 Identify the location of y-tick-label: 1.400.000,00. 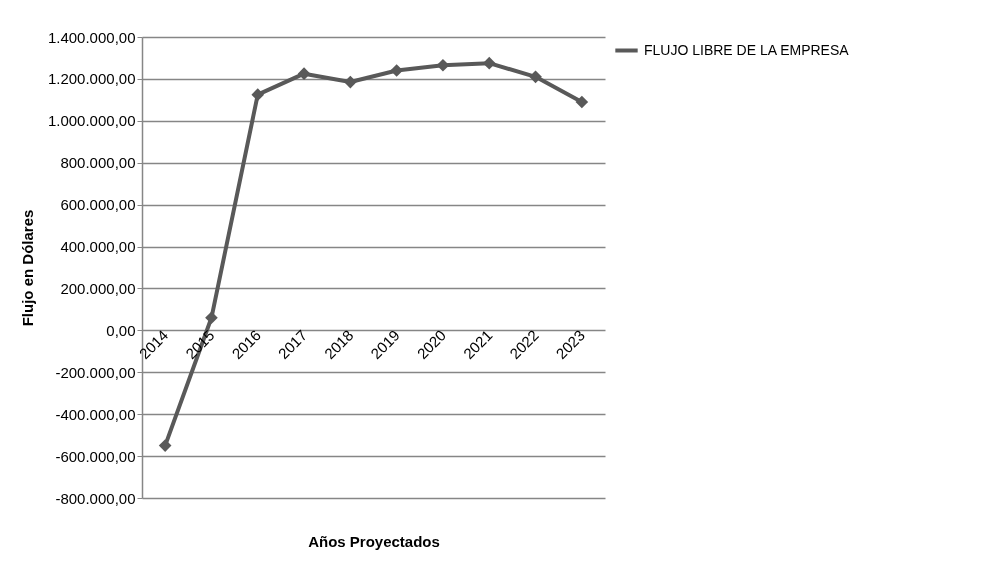
(91, 37).